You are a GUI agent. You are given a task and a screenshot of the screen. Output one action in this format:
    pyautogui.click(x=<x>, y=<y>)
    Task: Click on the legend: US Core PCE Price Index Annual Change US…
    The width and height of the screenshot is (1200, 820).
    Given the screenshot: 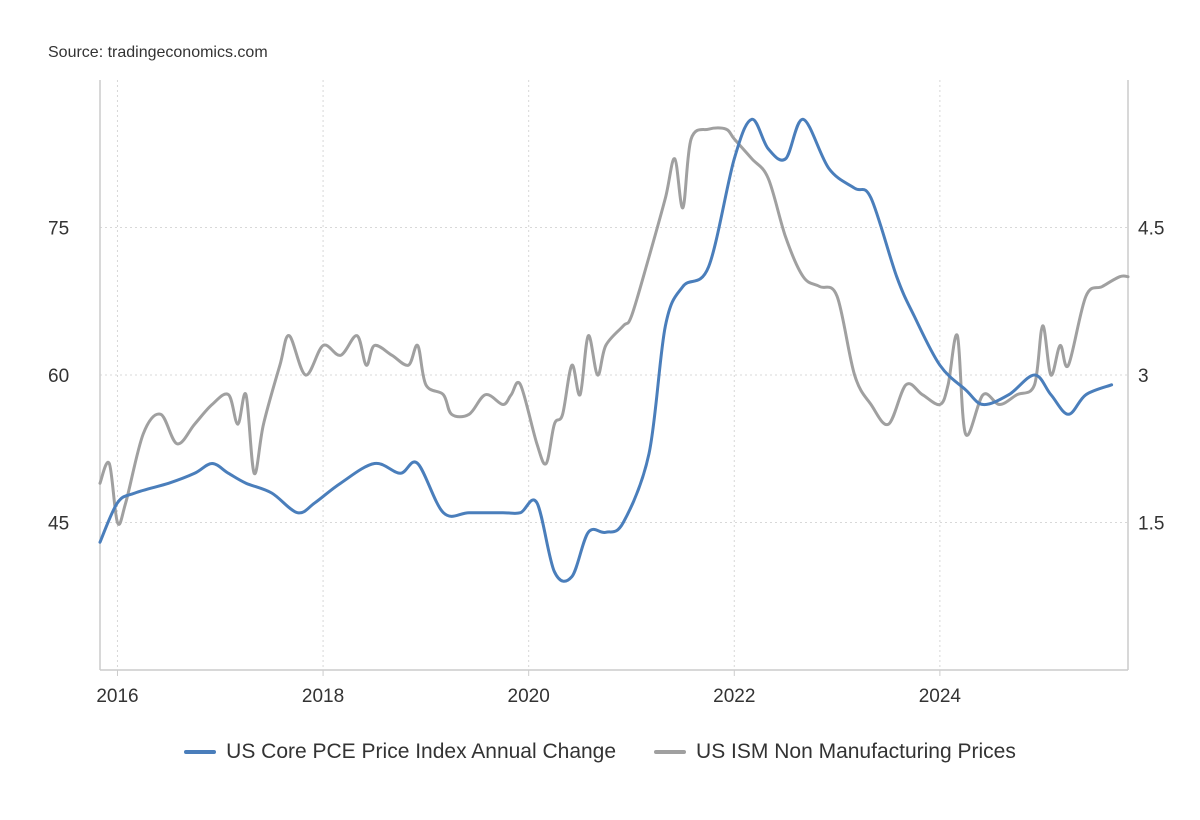 What is the action you would take?
    pyautogui.click(x=600, y=752)
    